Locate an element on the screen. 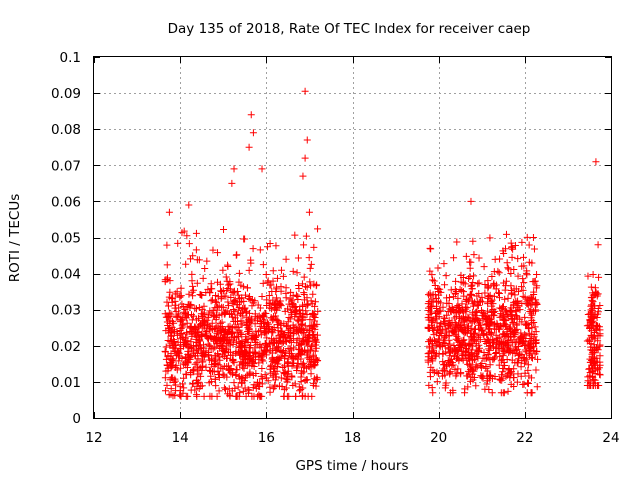 The height and width of the screenshot is (480, 640). x-tick-label: 12 is located at coordinates (93, 438).